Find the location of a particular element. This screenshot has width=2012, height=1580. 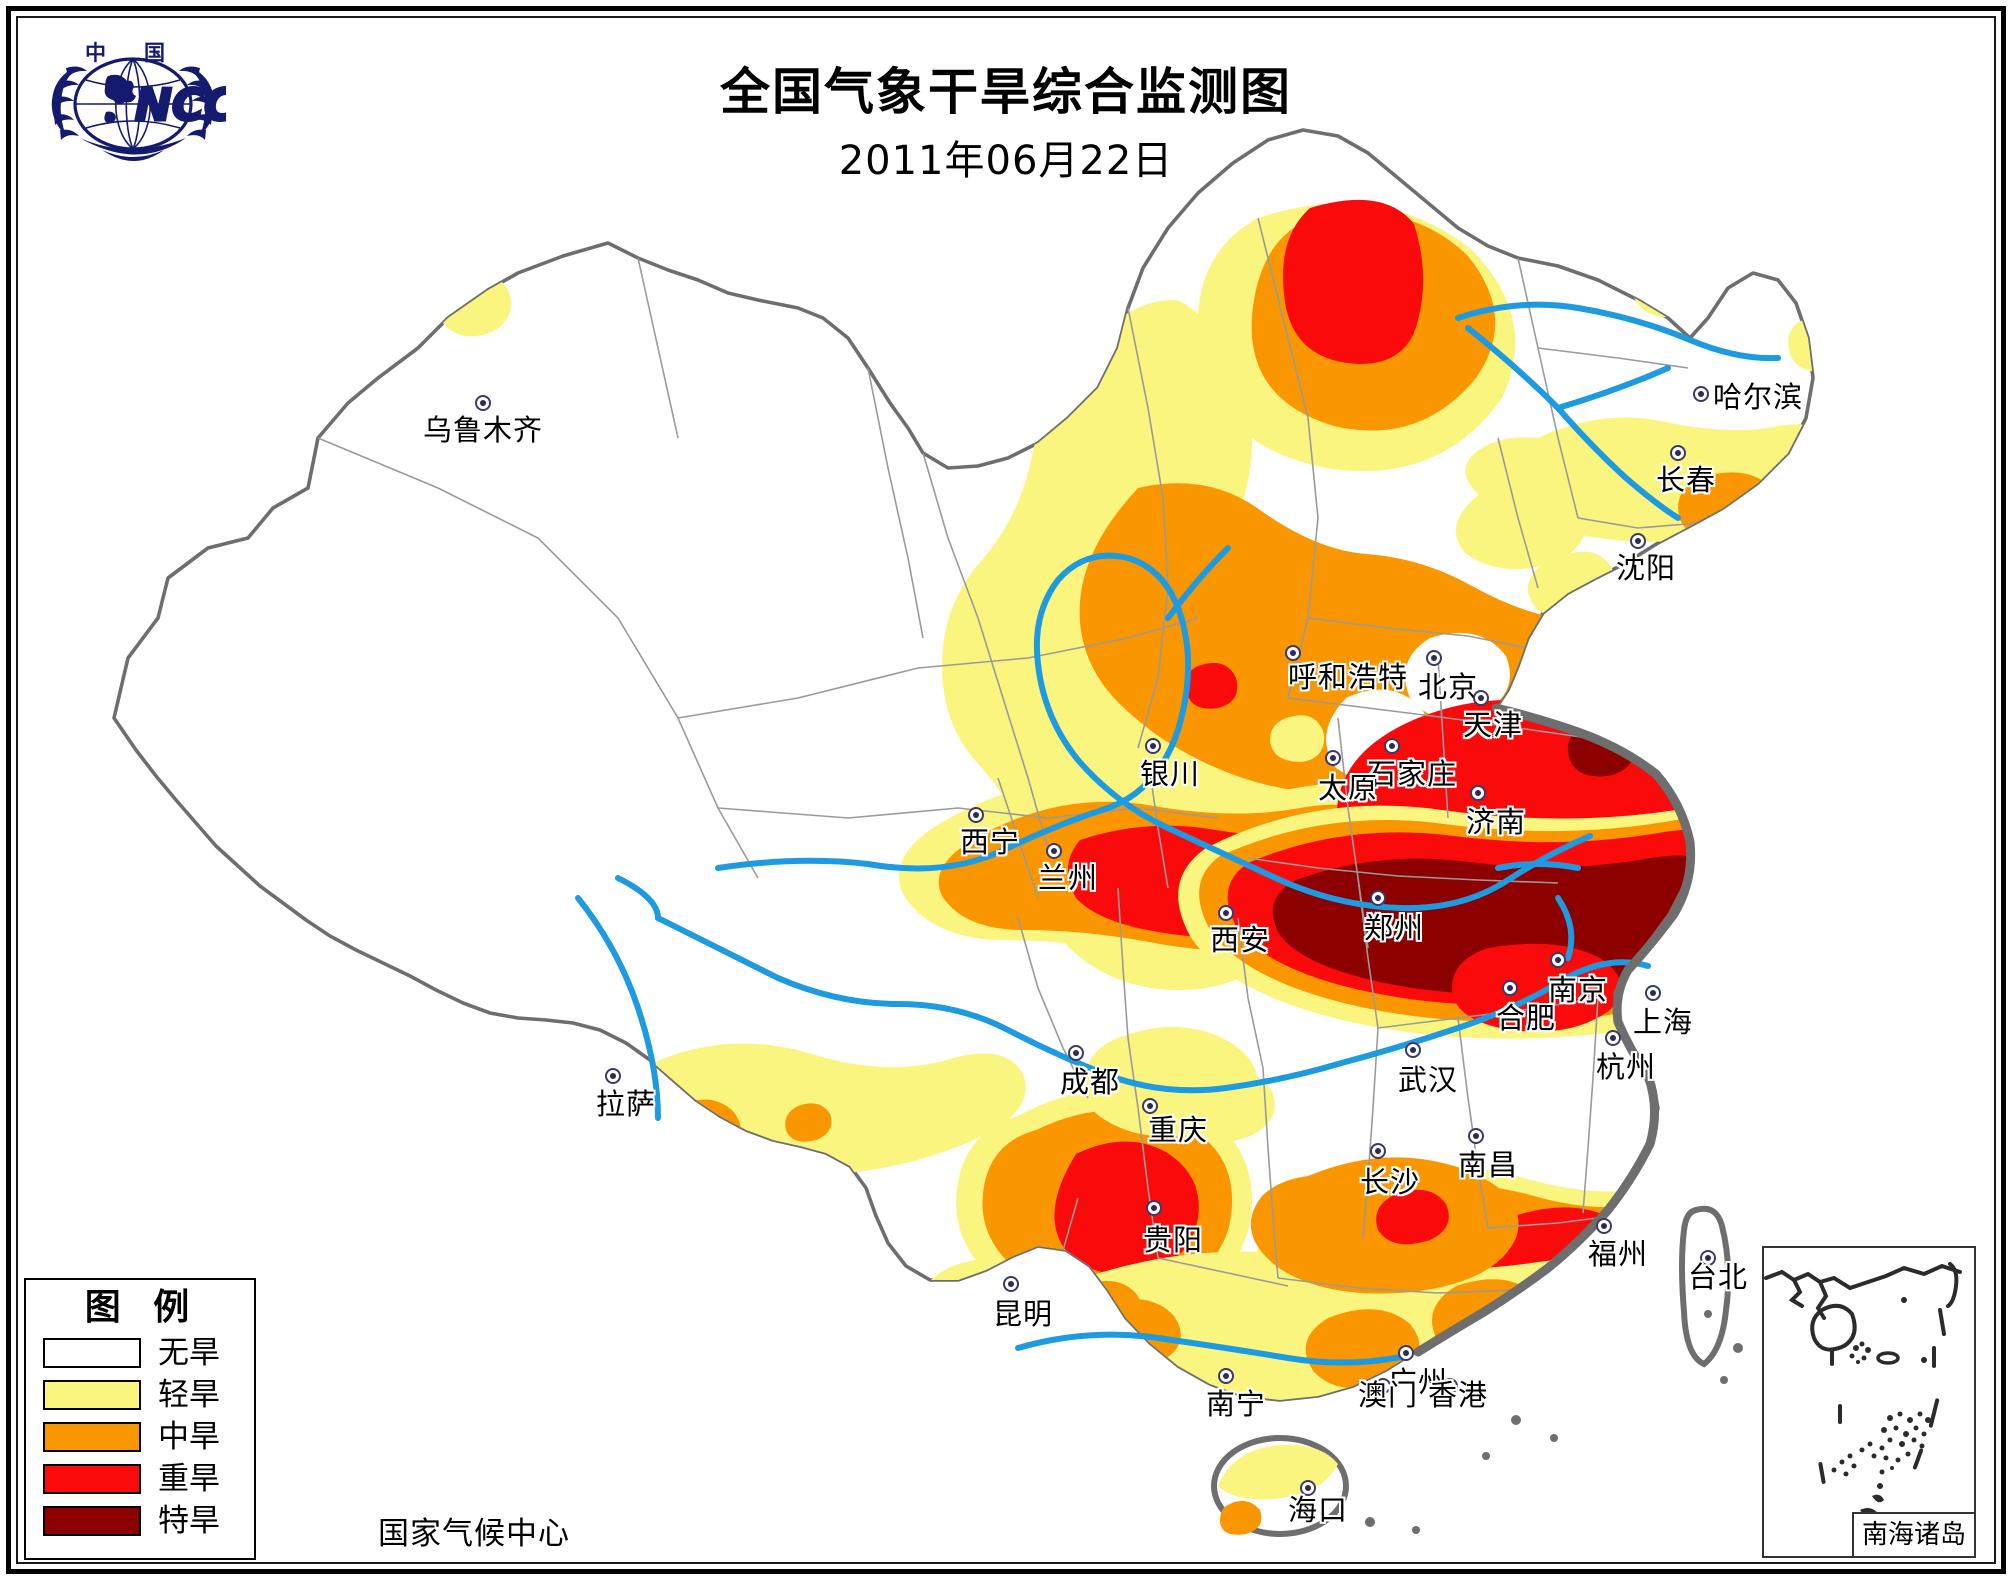

map-date: 2011年06月22日 is located at coordinates (1006, 161).